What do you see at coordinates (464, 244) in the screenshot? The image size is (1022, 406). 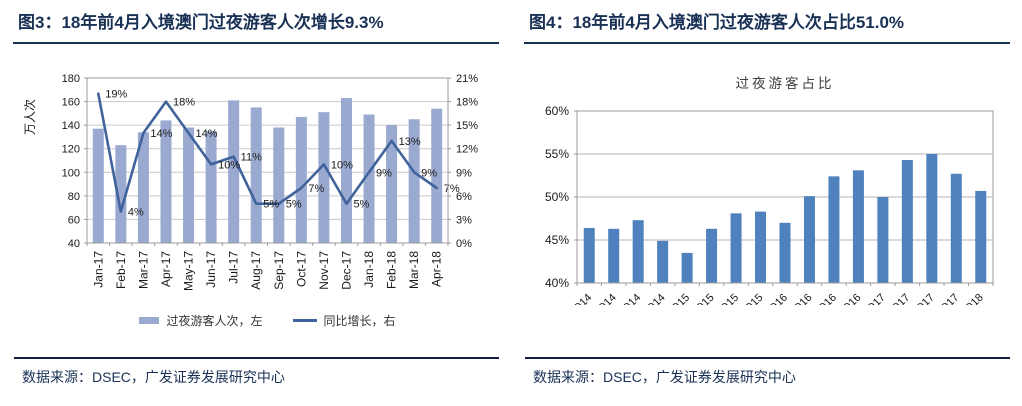 I see `svg-text: 0%` at bounding box center [464, 244].